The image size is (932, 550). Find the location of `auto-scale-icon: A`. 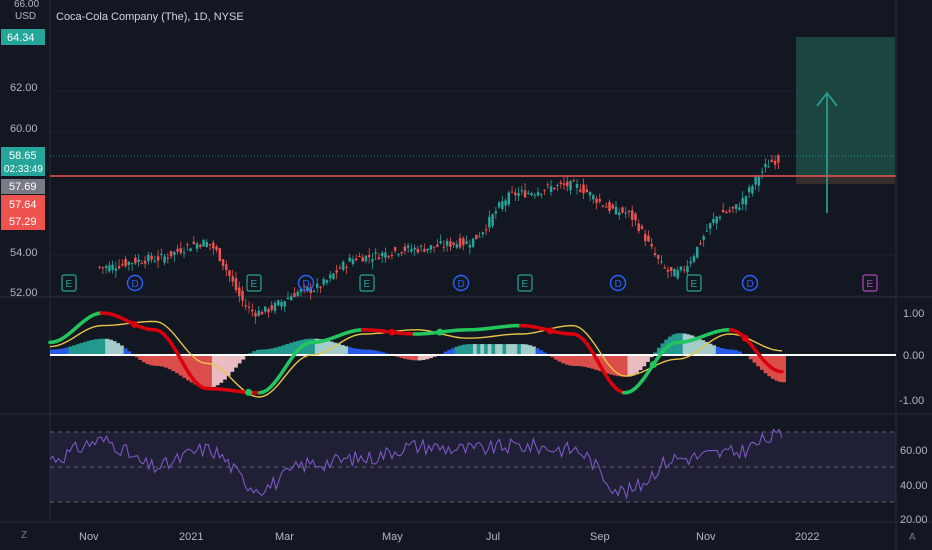

auto-scale-icon: A is located at coordinates (912, 537).